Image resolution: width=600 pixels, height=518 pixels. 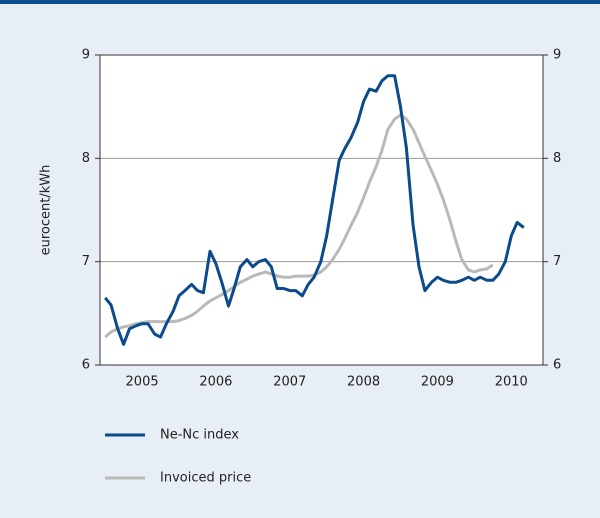 What do you see at coordinates (199, 435) in the screenshot?
I see `legend-label: Ne-Nc index` at bounding box center [199, 435].